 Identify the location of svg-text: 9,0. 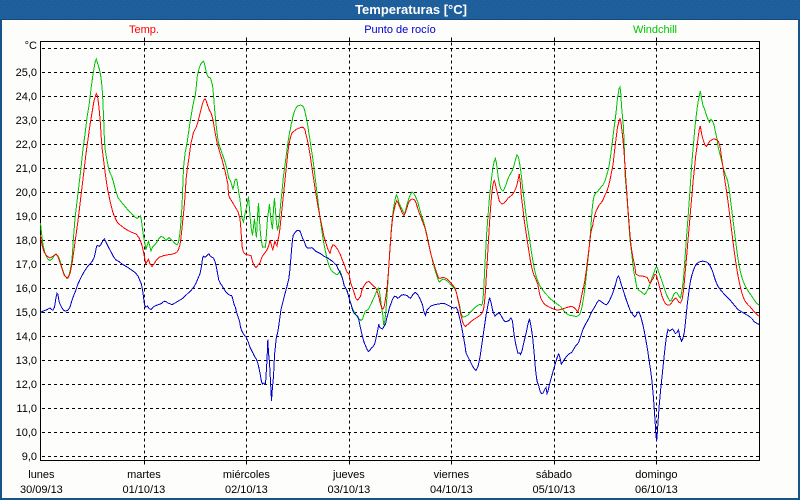
(29, 457).